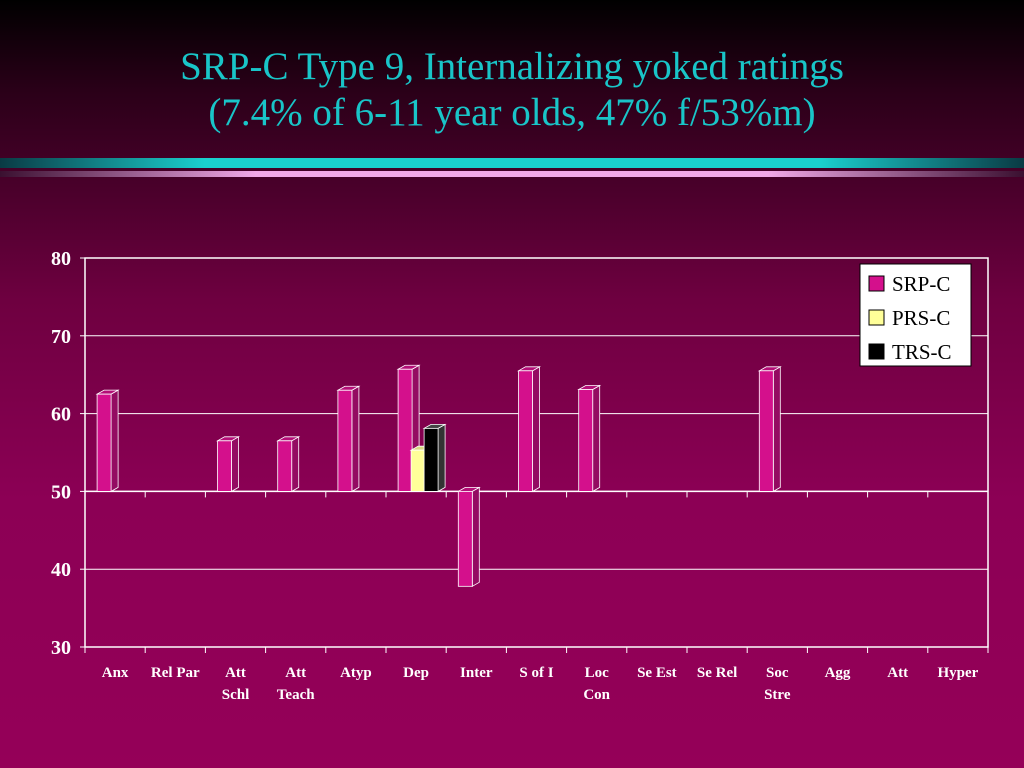  I want to click on y-tick-label: 60, so click(61, 415).